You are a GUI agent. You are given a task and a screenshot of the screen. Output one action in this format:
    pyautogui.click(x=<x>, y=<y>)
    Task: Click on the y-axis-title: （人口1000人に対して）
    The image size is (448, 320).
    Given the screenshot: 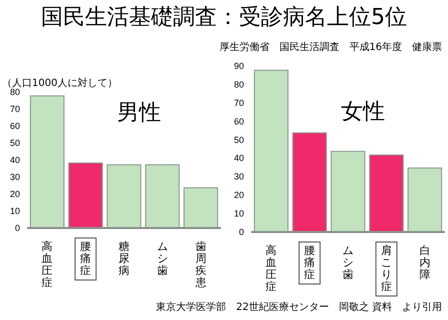 What is the action you would take?
    pyautogui.click(x=60, y=82)
    